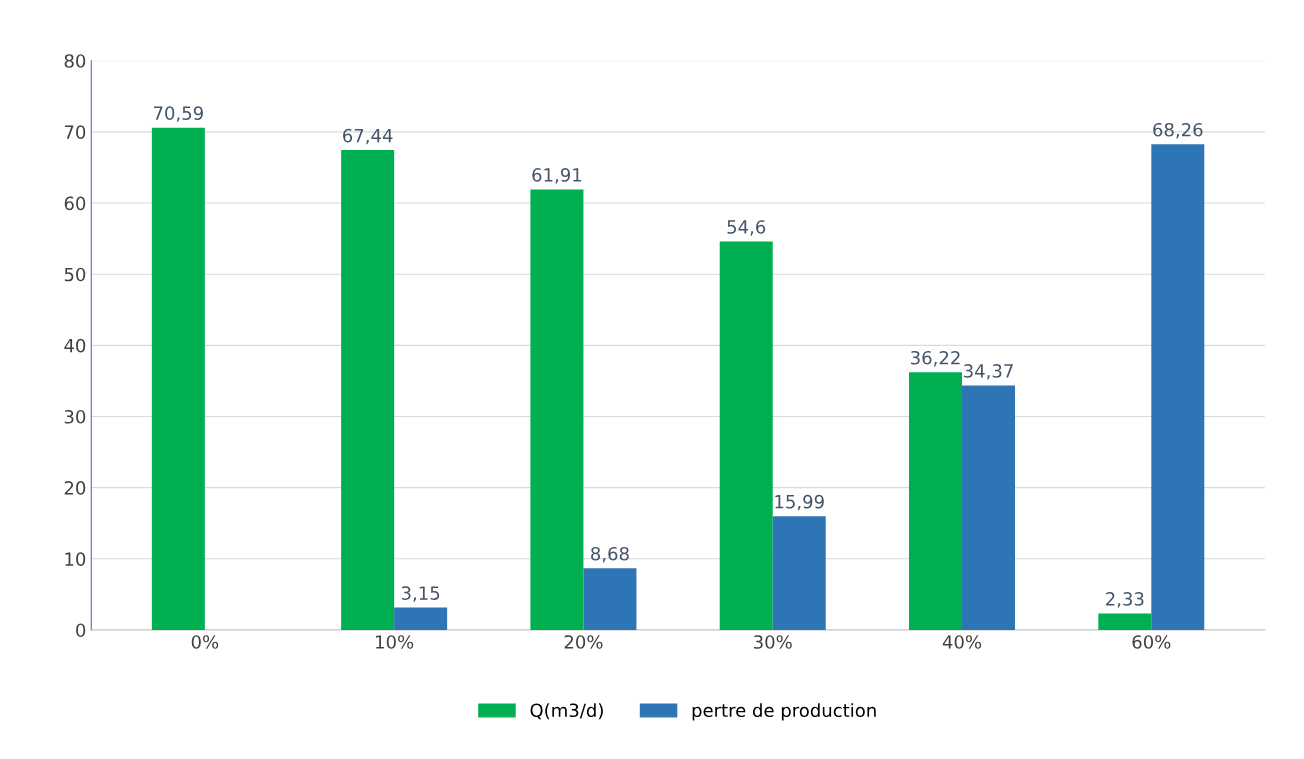 This screenshot has height=759, width=1304. Describe the element at coordinates (75, 132) in the screenshot. I see `y-tick-label: 70` at that location.